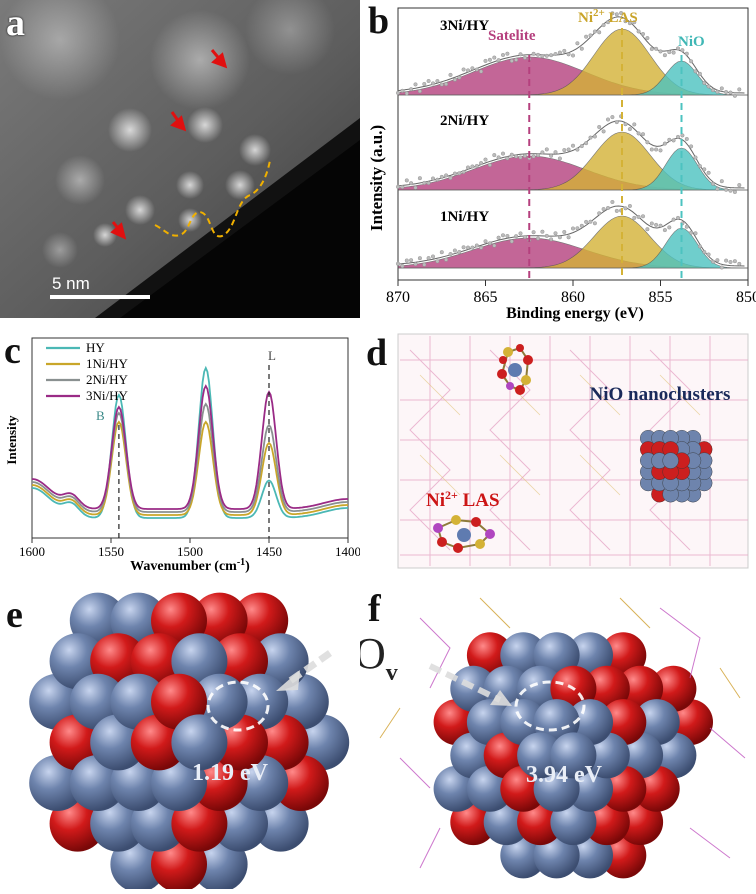  Describe the element at coordinates (14, 615) in the screenshot. I see `panel-label-e: e` at that location.